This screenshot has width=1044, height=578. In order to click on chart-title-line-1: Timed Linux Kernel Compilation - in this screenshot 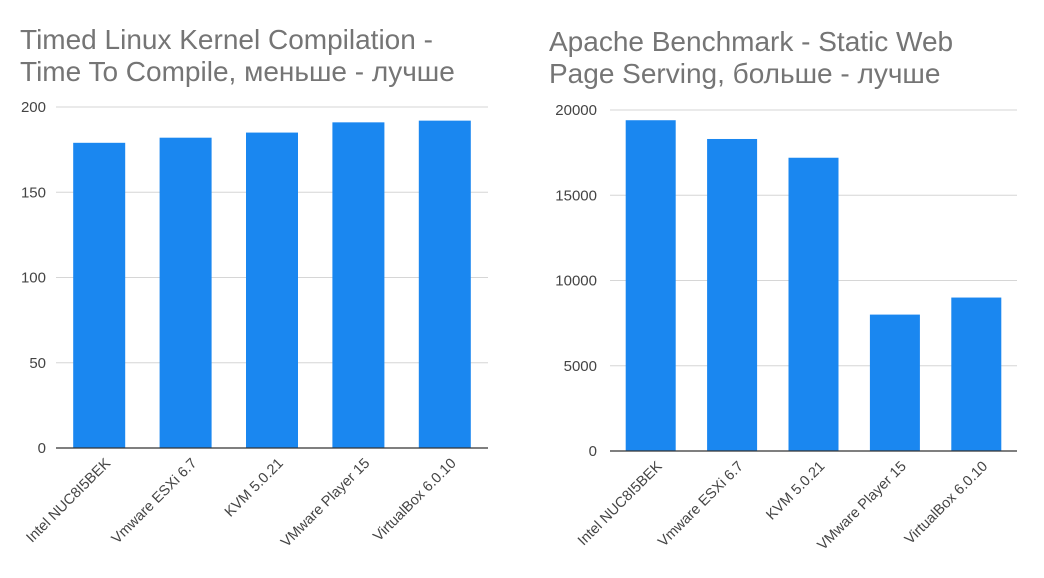, I will do `click(226, 39)`.